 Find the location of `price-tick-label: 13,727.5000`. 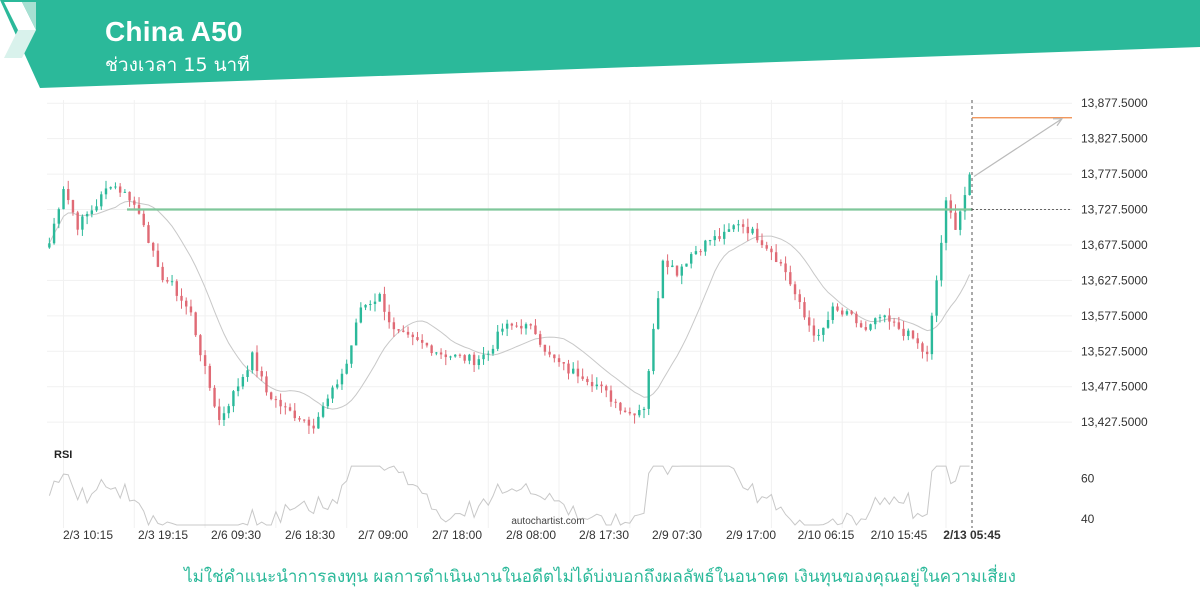

price-tick-label: 13,727.5000 is located at coordinates (1114, 210).